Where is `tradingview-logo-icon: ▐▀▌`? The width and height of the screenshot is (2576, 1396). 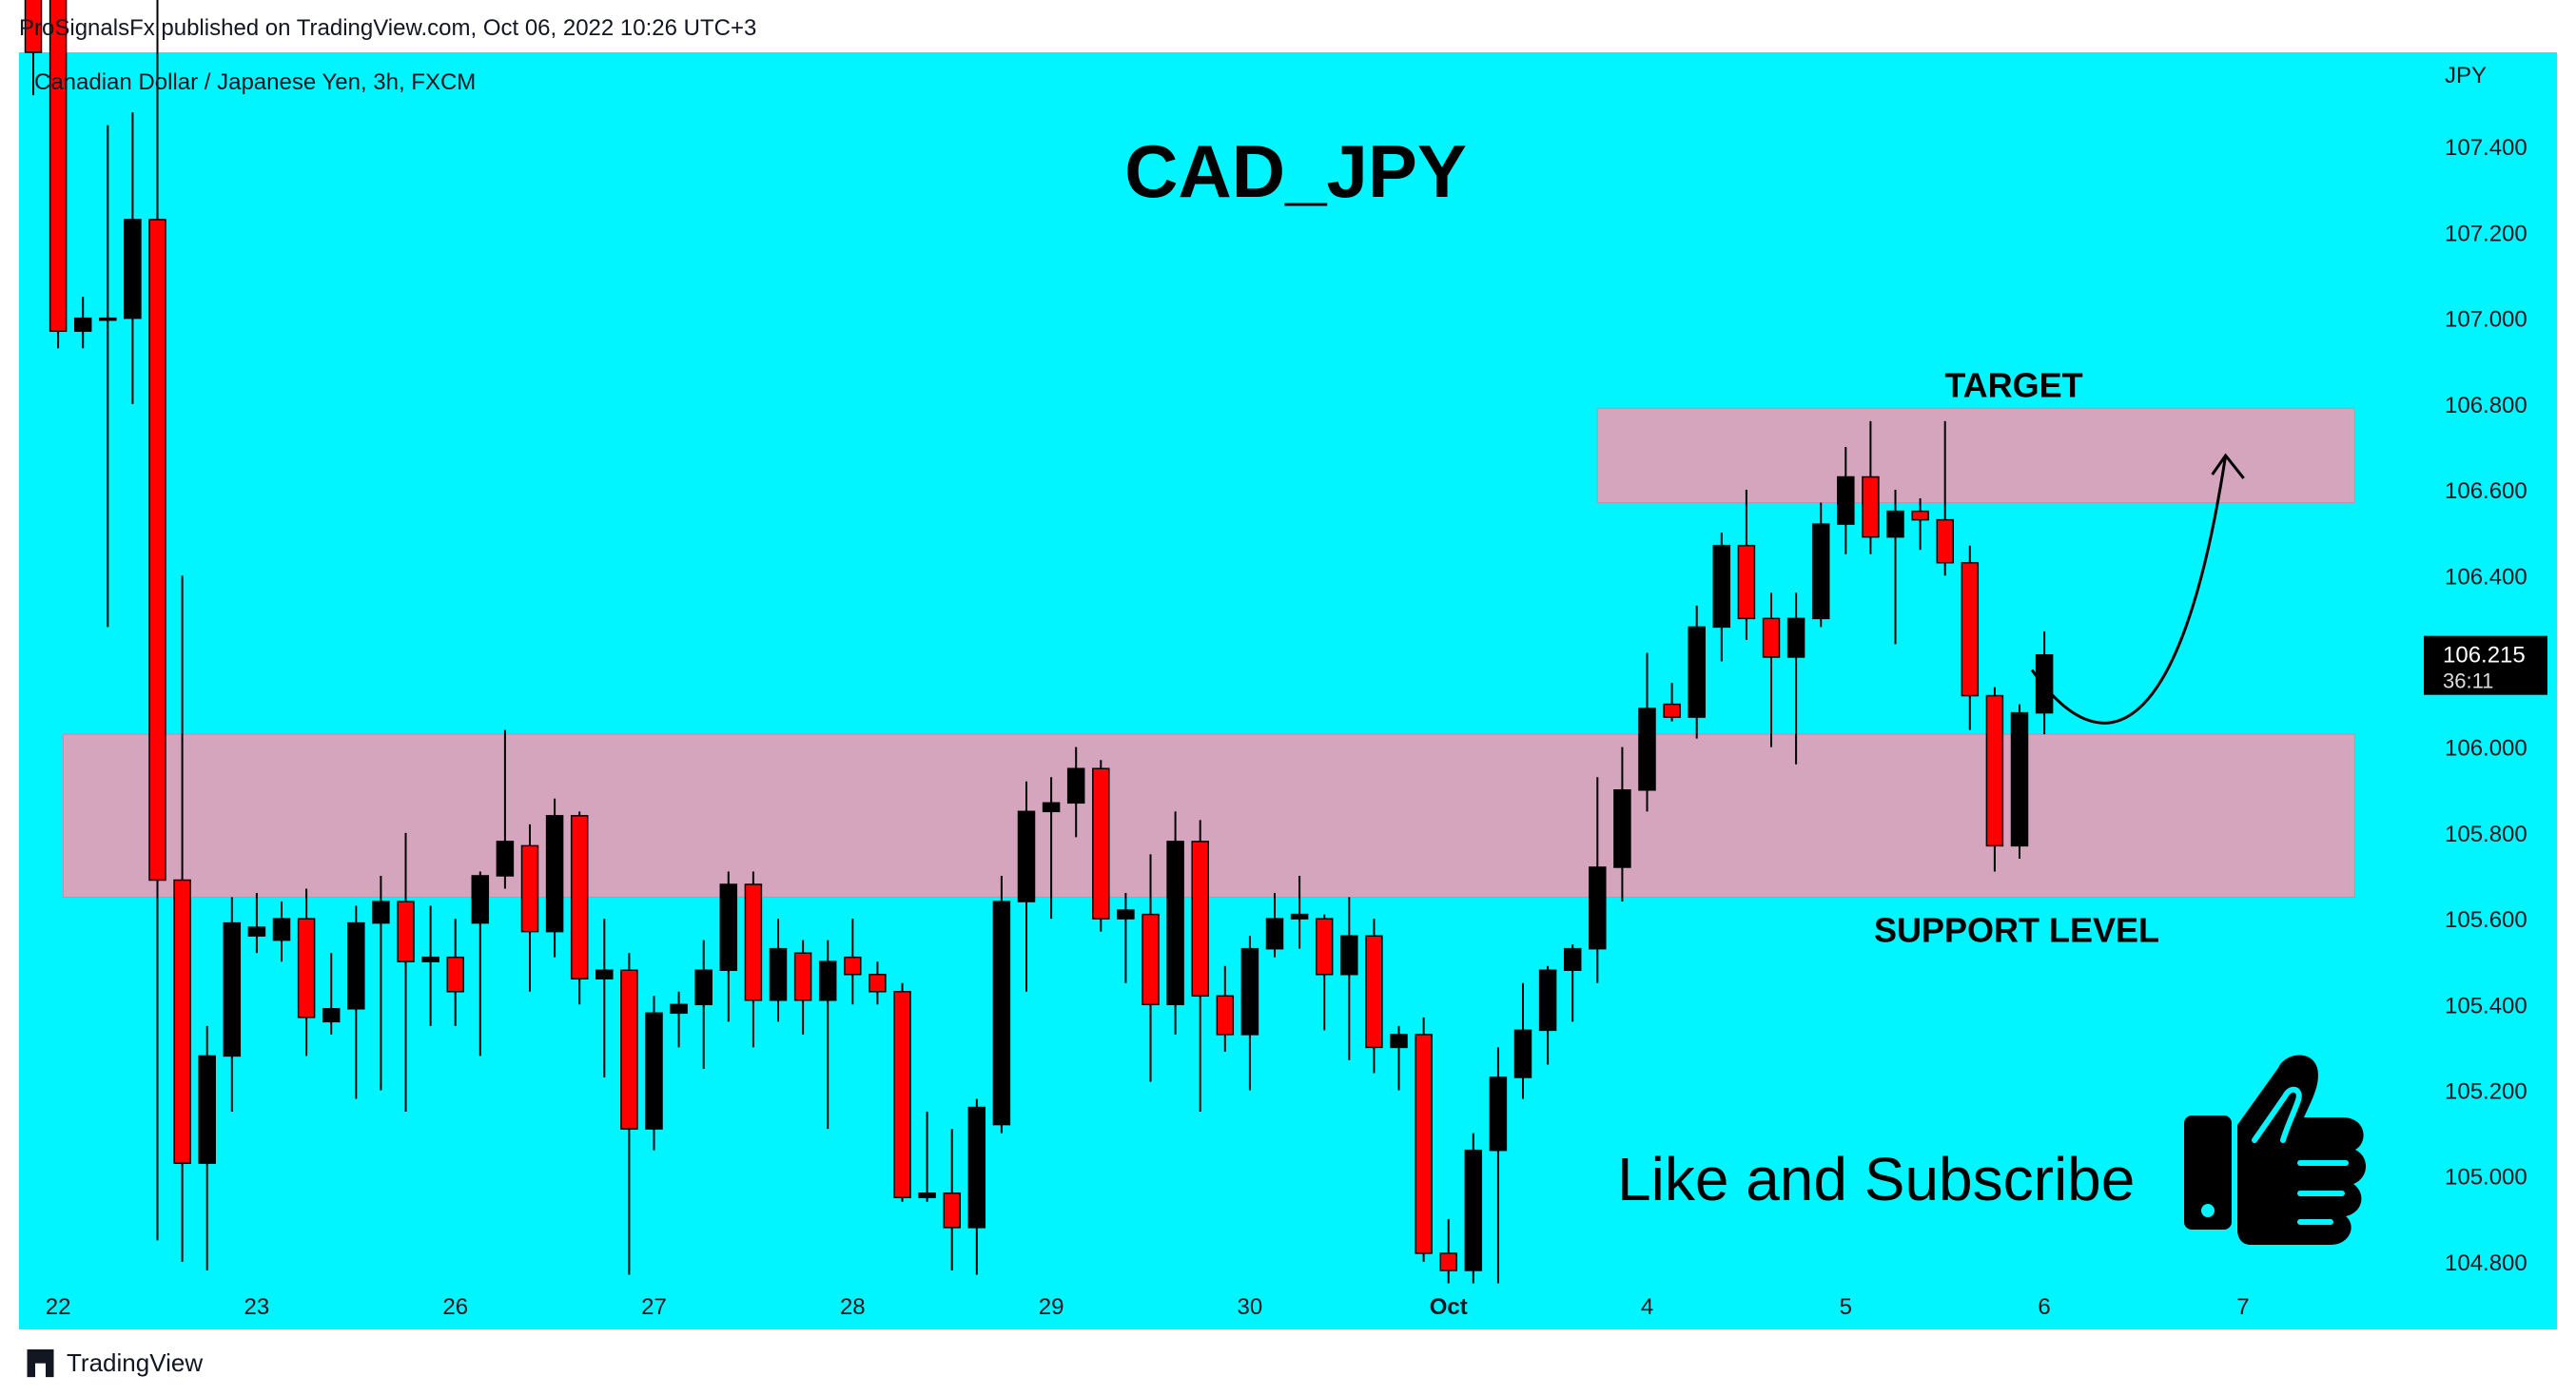 tradingview-logo-icon: ▐▀▌ is located at coordinates (40, 1362).